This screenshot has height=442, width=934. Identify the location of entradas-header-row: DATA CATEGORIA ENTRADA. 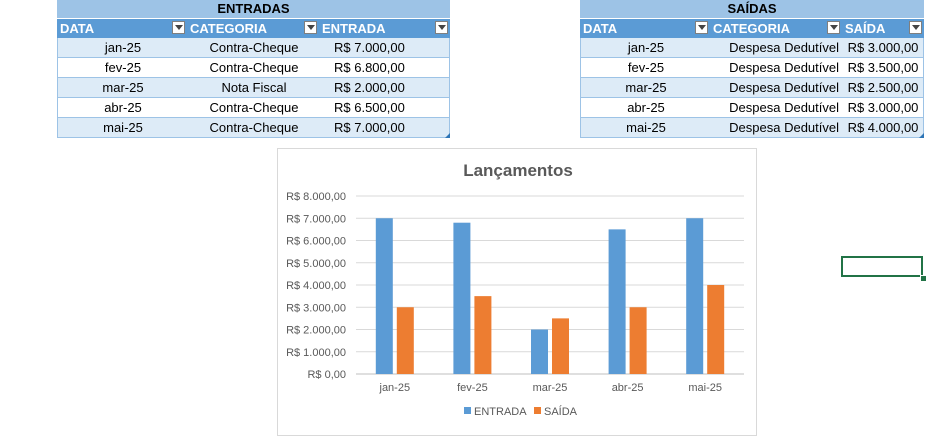
(253, 28).